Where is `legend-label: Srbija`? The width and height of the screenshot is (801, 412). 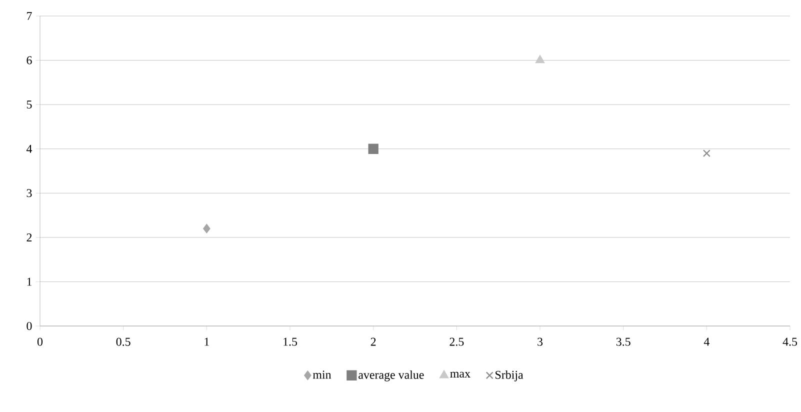 legend-label: Srbija is located at coordinates (510, 376).